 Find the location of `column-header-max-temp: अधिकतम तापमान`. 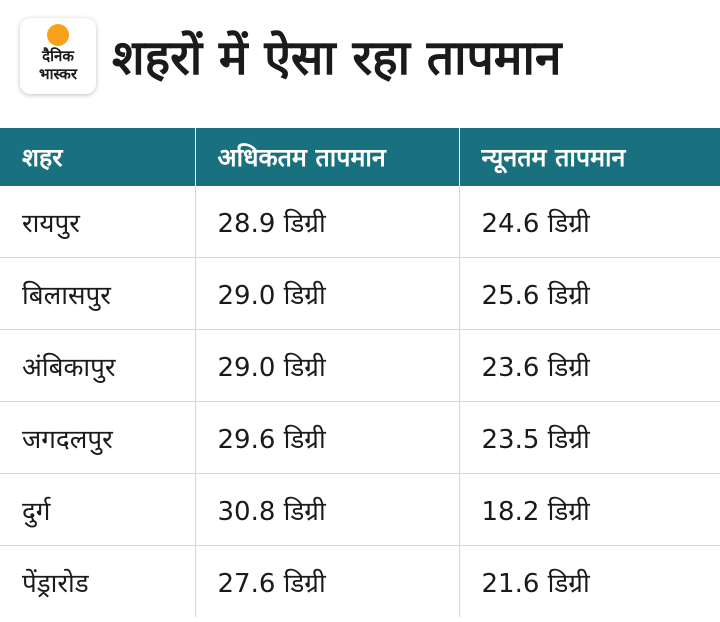

column-header-max-temp: अधिकतम तापमान is located at coordinates (326, 157).